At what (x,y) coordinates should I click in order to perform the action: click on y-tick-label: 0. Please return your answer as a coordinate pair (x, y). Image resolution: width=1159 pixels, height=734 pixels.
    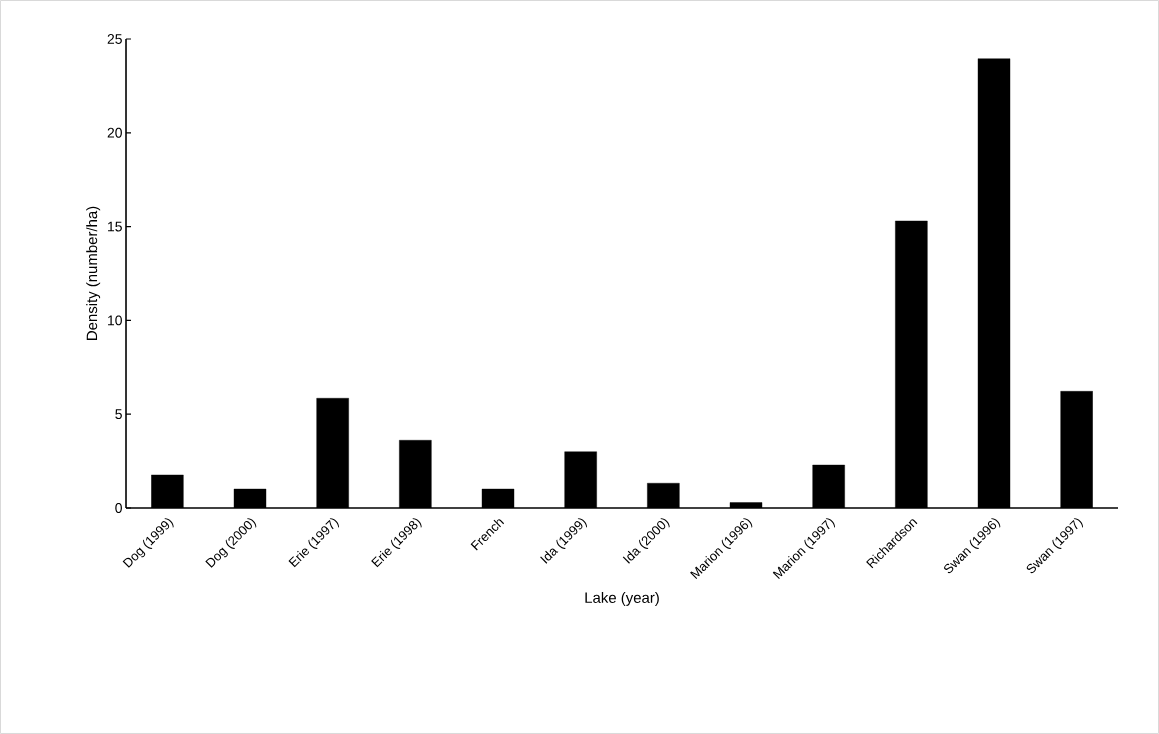
    Looking at the image, I should click on (118, 508).